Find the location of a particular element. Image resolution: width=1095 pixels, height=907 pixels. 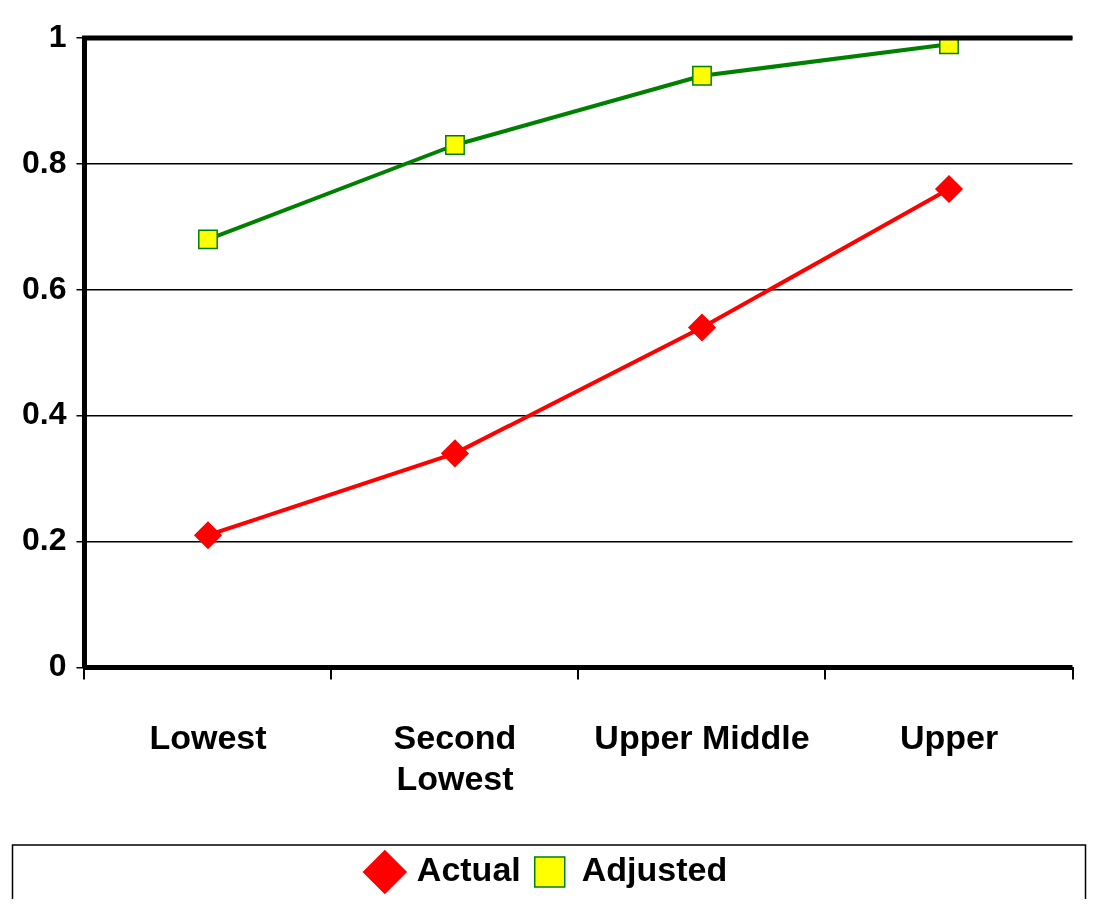

x-tick-label: Second Lowest is located at coordinates (455, 757).